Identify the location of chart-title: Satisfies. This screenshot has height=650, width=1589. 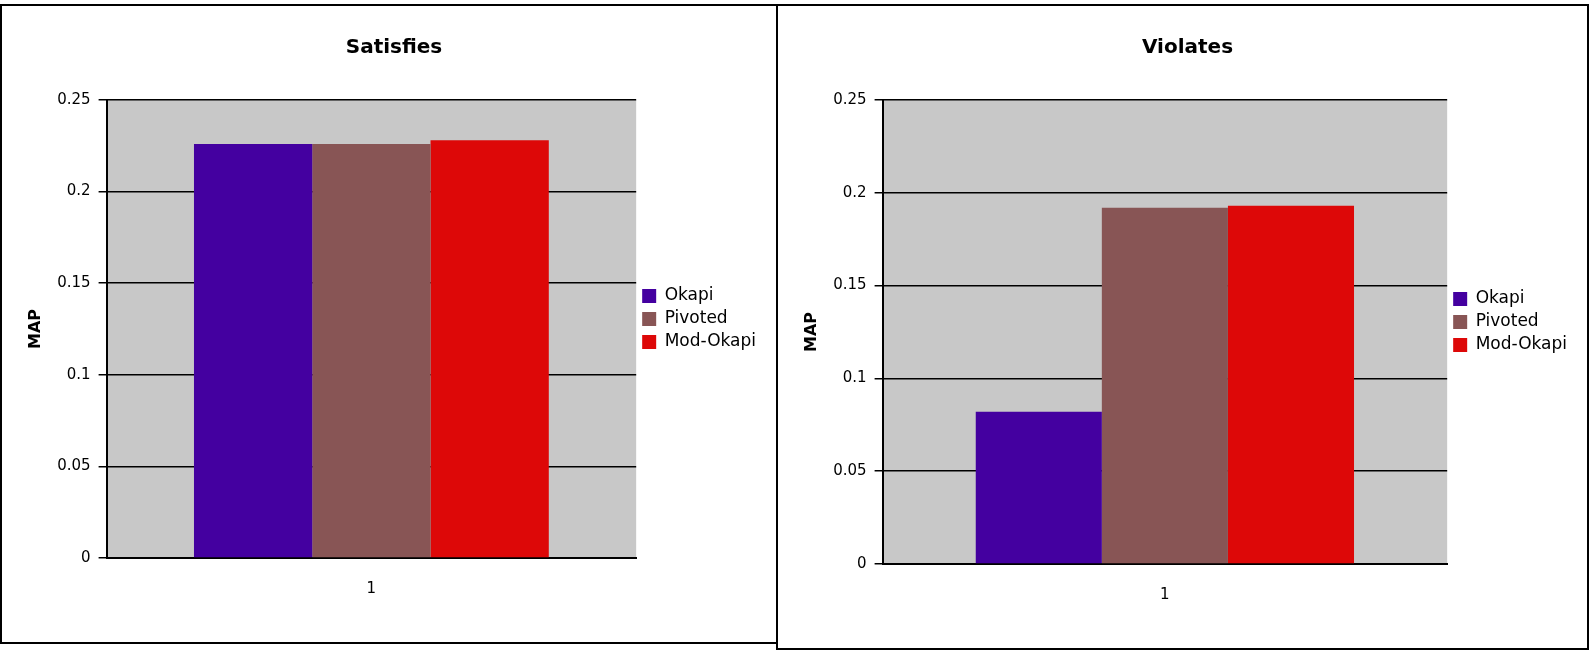
(394, 46).